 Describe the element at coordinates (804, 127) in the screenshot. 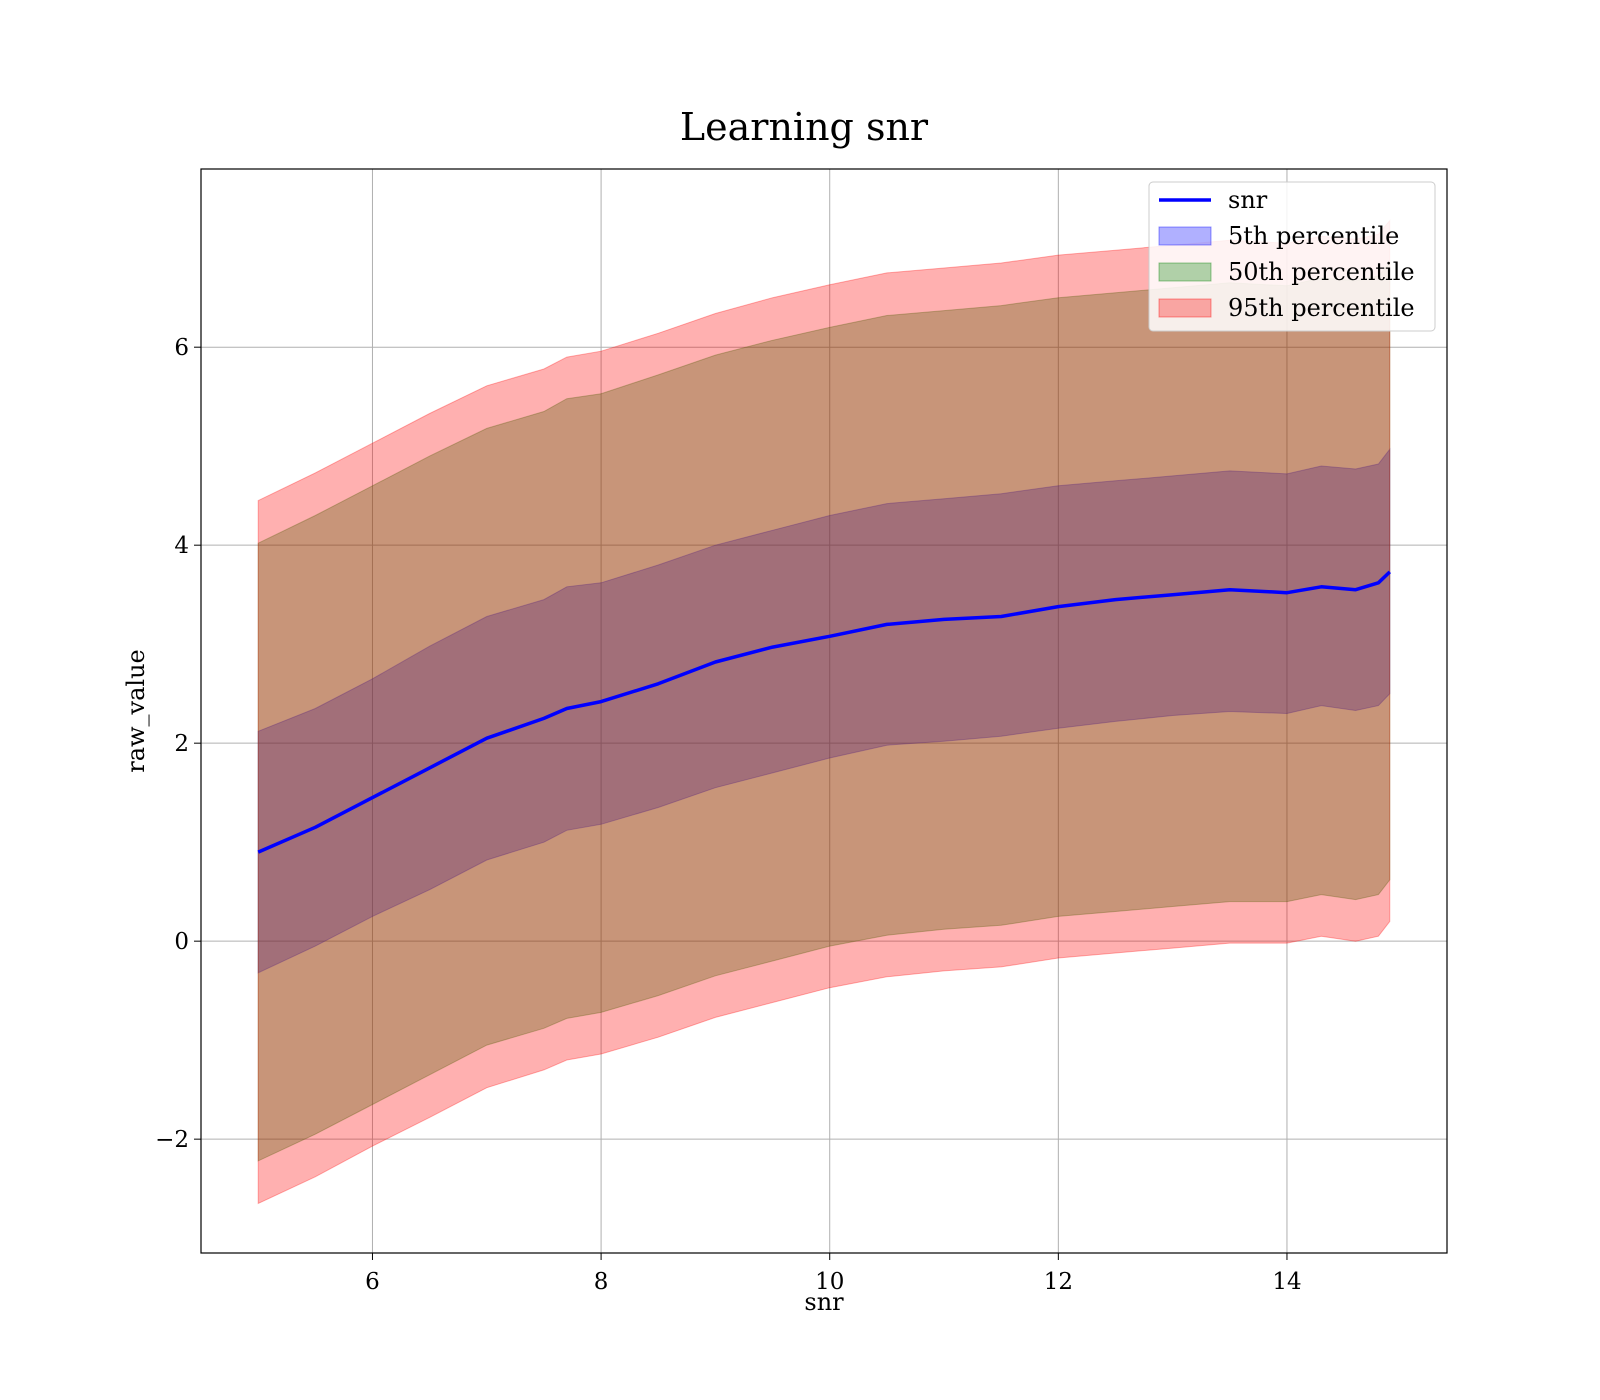

I see `chart-title: Learning snr` at that location.